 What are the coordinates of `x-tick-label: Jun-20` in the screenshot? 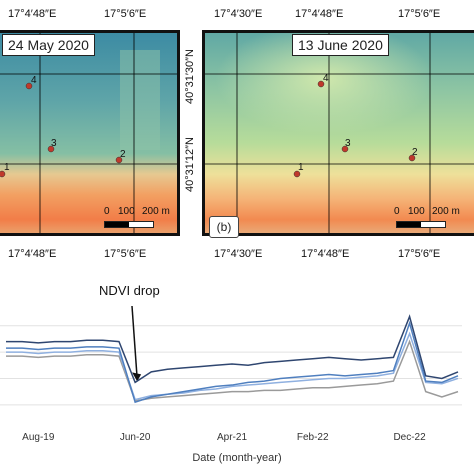 It's located at (135, 437).